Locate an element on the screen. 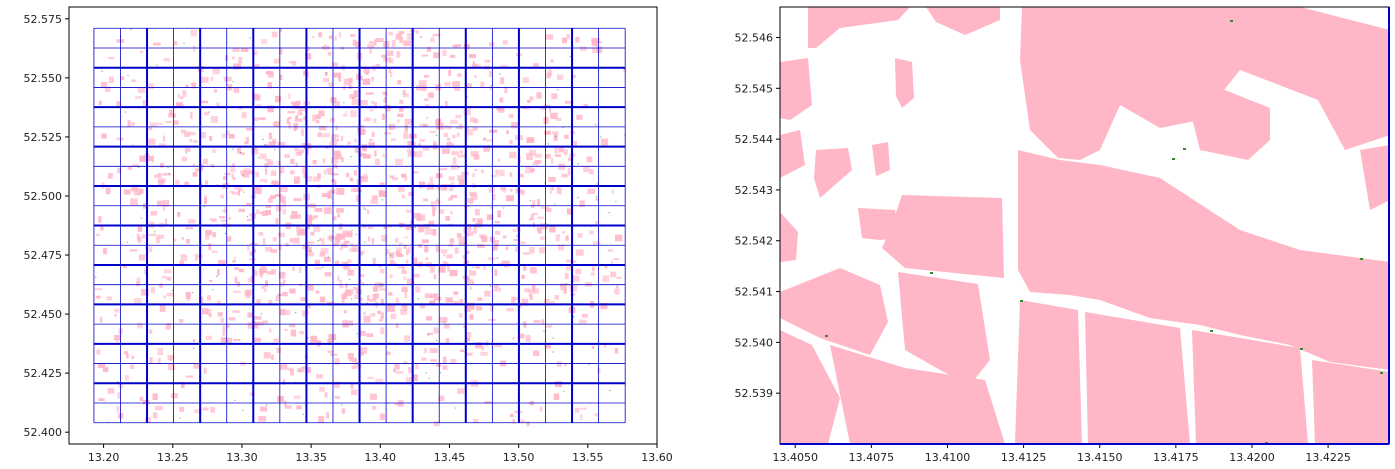  x-tick-label: 13.4050 is located at coordinates (795, 457).